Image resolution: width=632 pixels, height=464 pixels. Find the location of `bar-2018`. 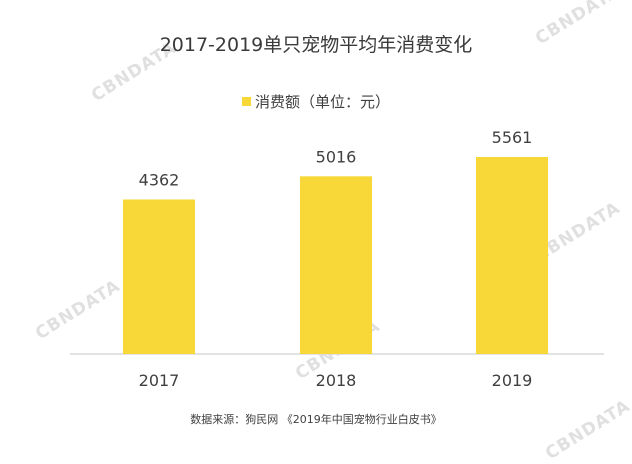

bar-2018 is located at coordinates (336, 265).